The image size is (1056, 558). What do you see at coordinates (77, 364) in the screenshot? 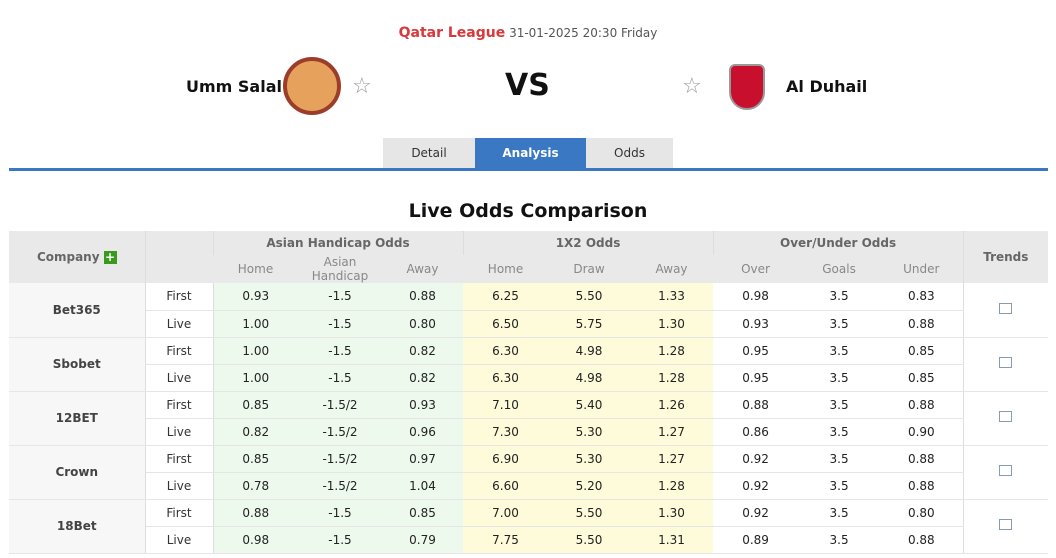
I see `company-name: Sbobet` at bounding box center [77, 364].